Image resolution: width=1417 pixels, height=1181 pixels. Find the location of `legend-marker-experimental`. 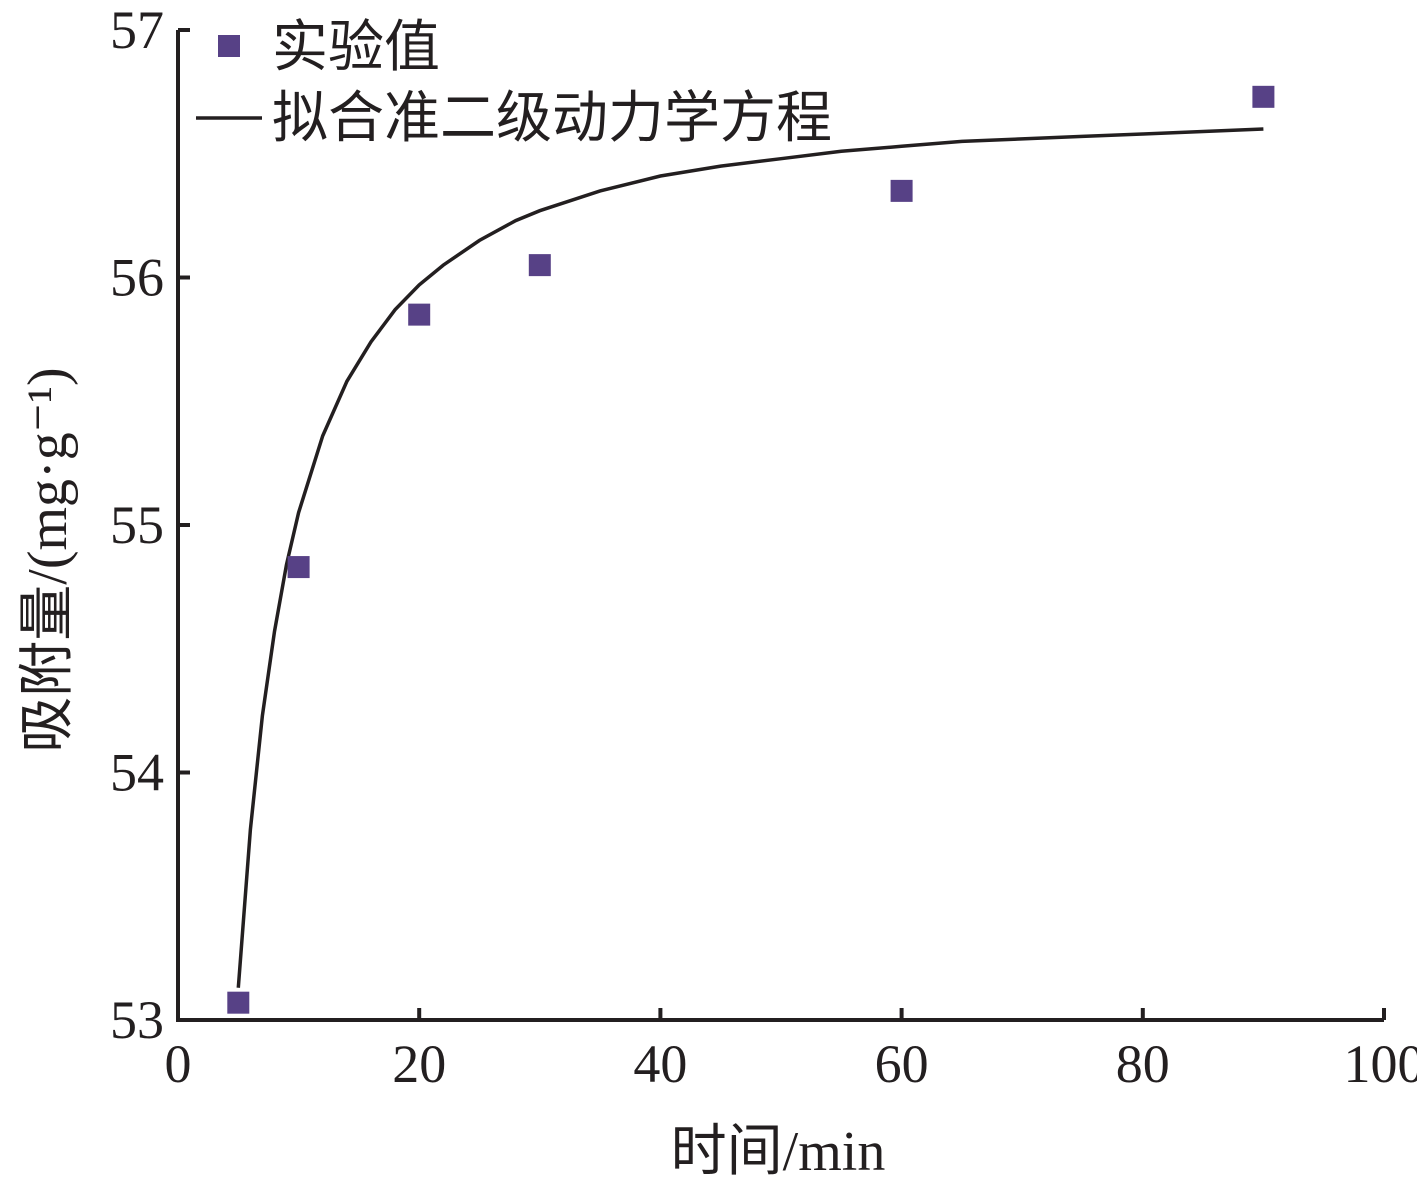

legend-marker-experimental is located at coordinates (229, 46).